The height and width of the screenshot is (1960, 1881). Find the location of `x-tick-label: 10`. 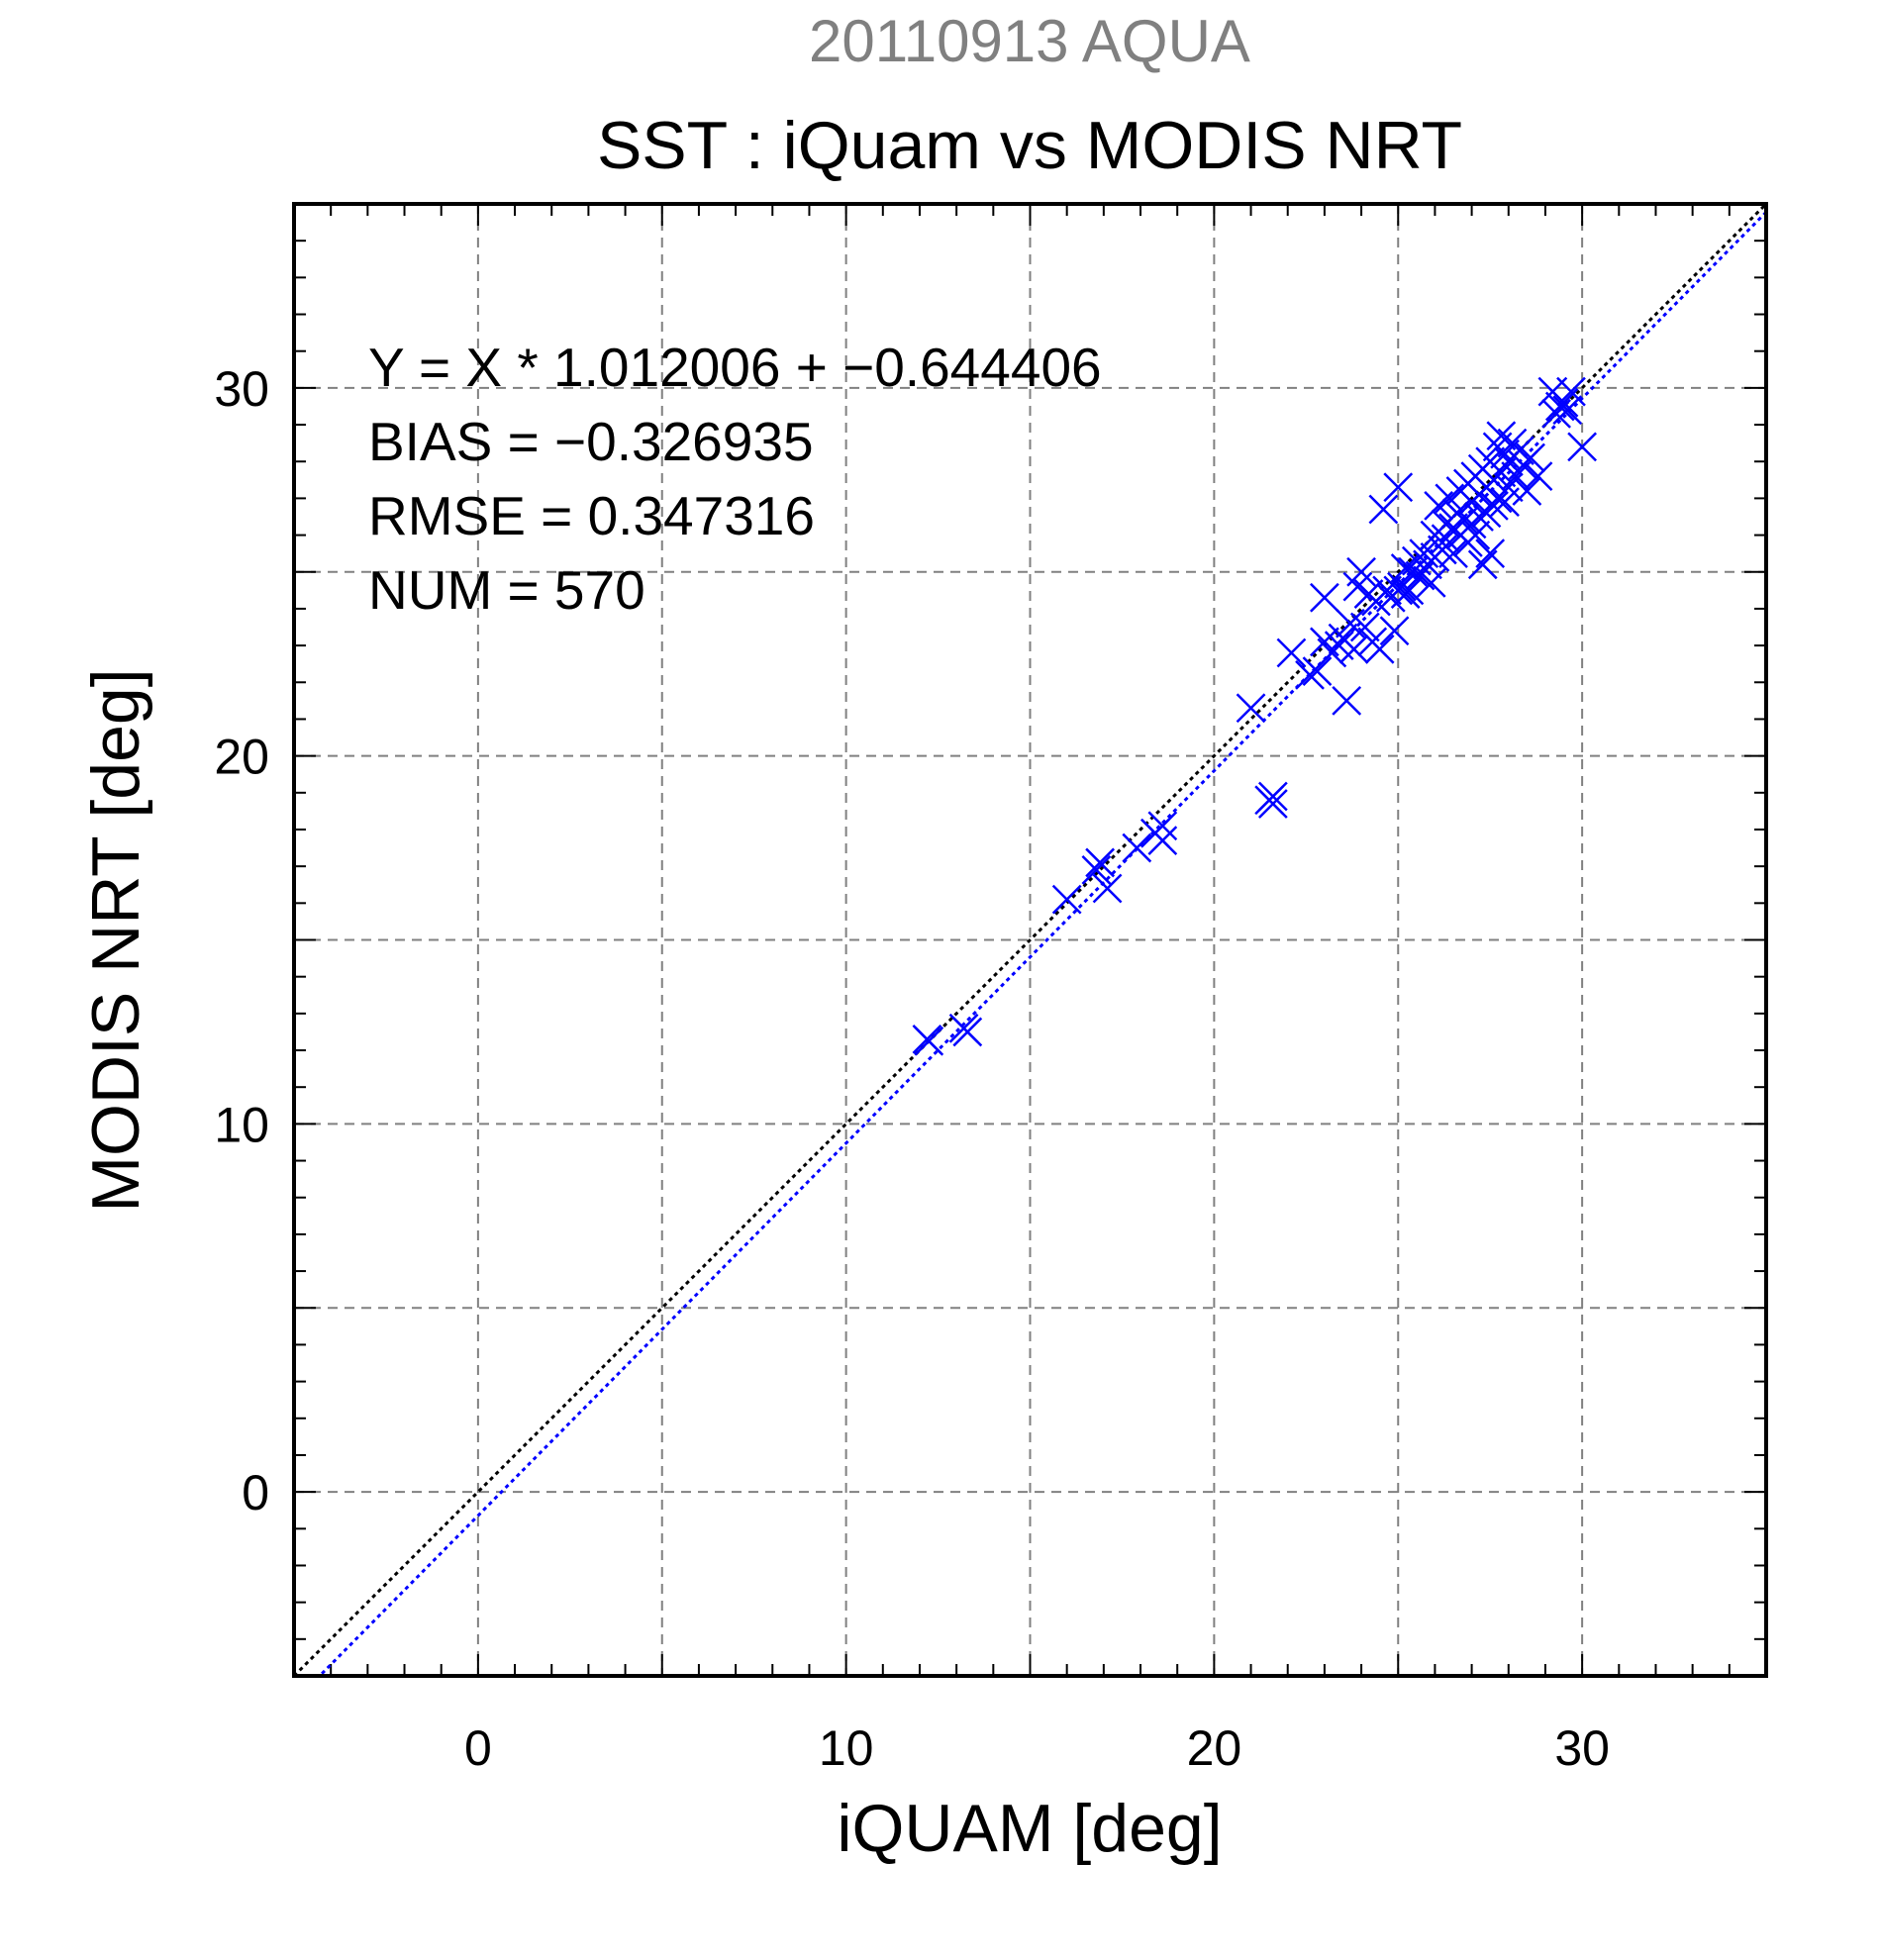

x-tick-label: 10 is located at coordinates (846, 1748).